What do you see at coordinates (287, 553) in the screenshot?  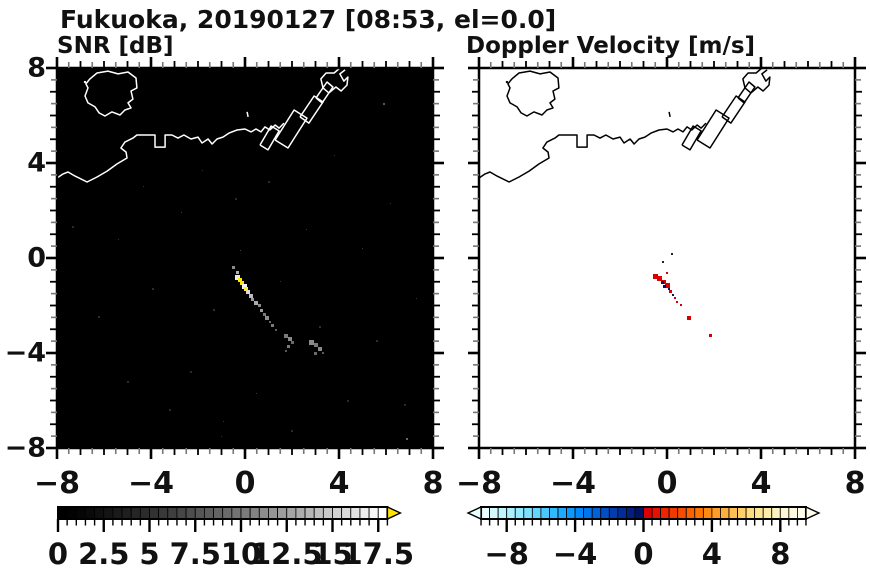 I see `colorbar-tick-label: 12.5` at bounding box center [287, 553].